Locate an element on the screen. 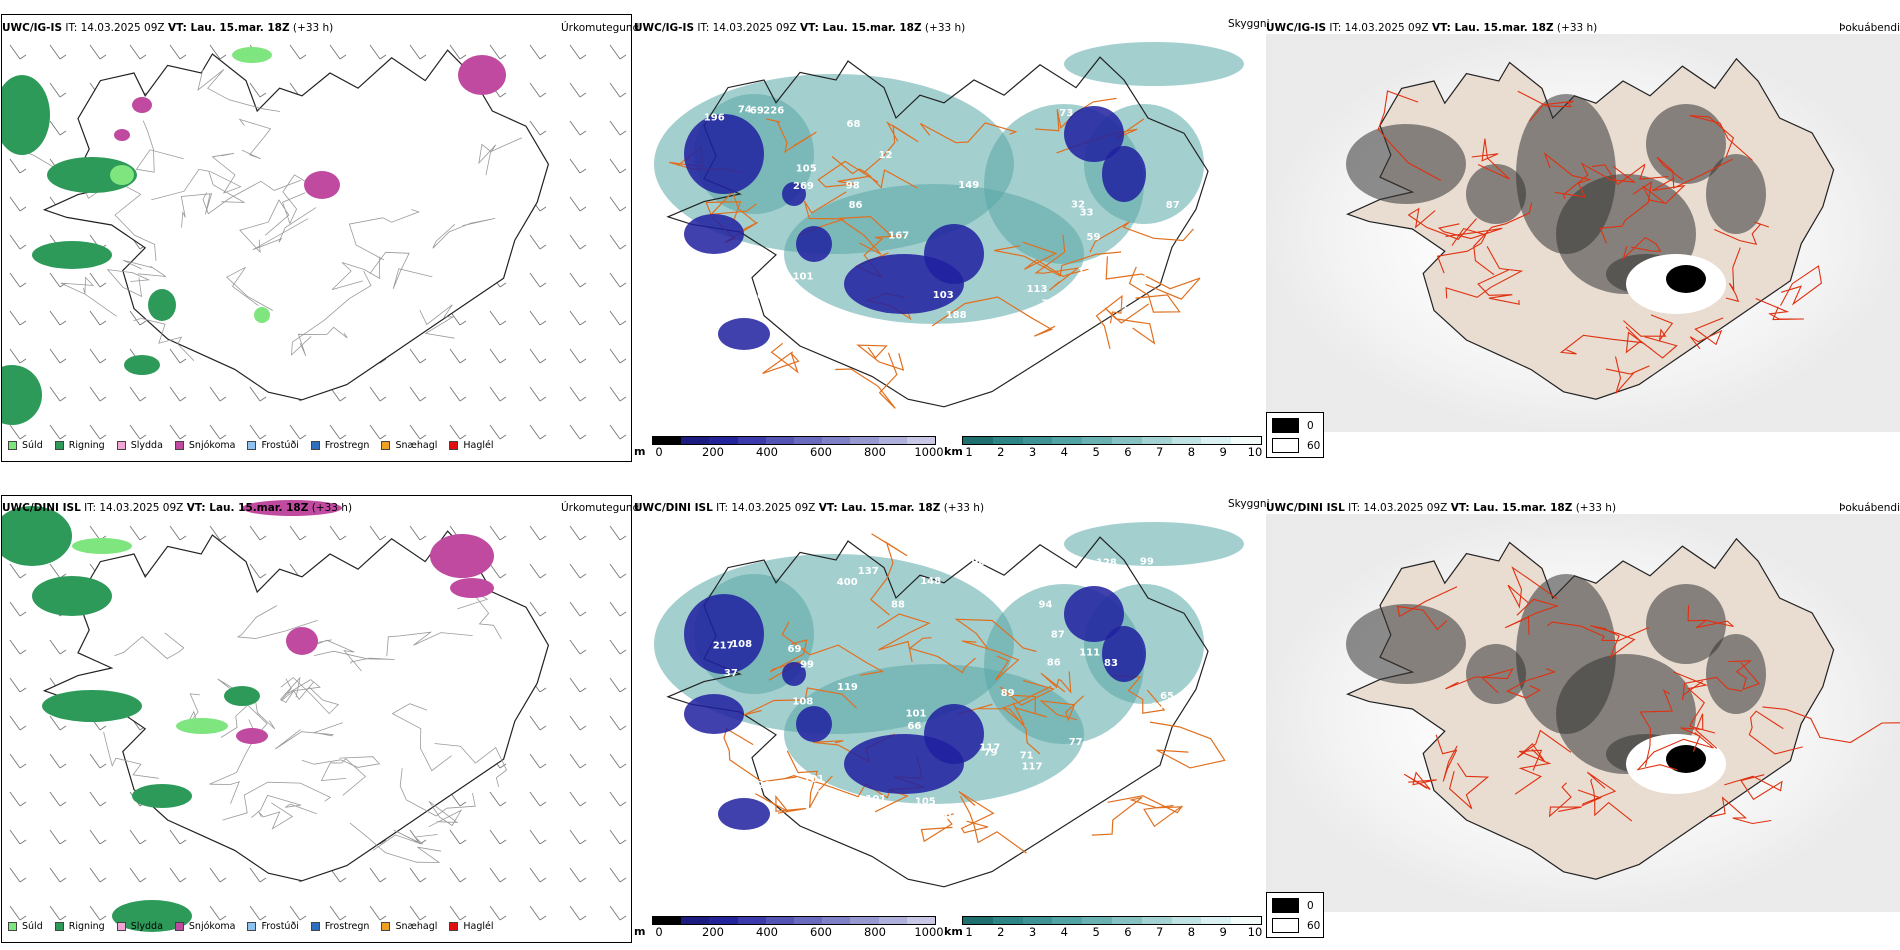 The image size is (1900, 950). colorbar-tick: 200 is located at coordinates (713, 452).